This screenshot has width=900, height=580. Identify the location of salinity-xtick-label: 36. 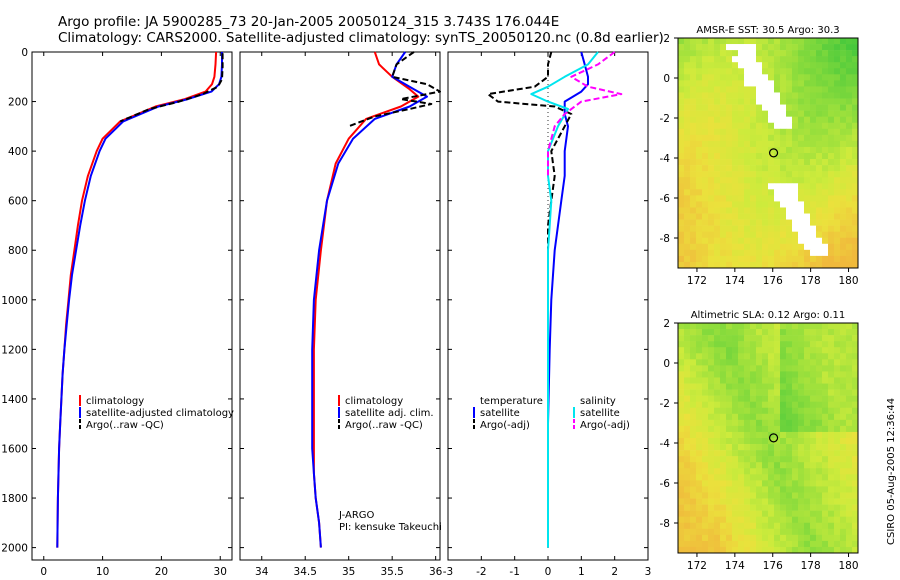
(436, 572).